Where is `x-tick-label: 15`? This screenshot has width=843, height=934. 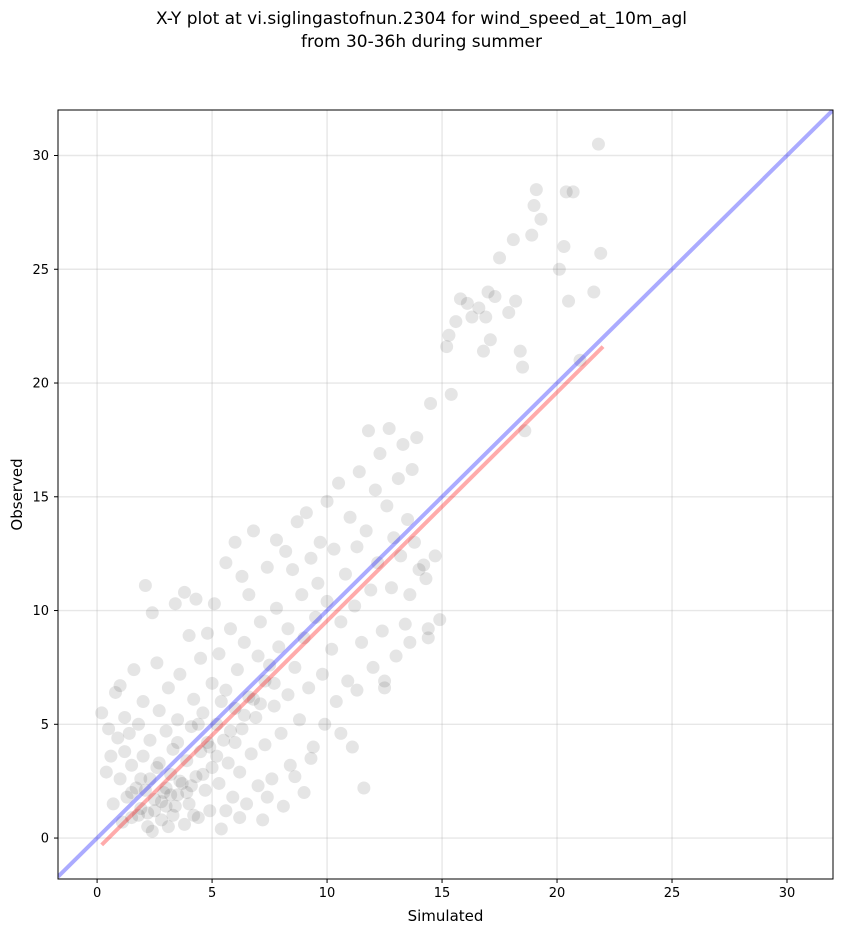
x-tick-label: 15 is located at coordinates (442, 893).